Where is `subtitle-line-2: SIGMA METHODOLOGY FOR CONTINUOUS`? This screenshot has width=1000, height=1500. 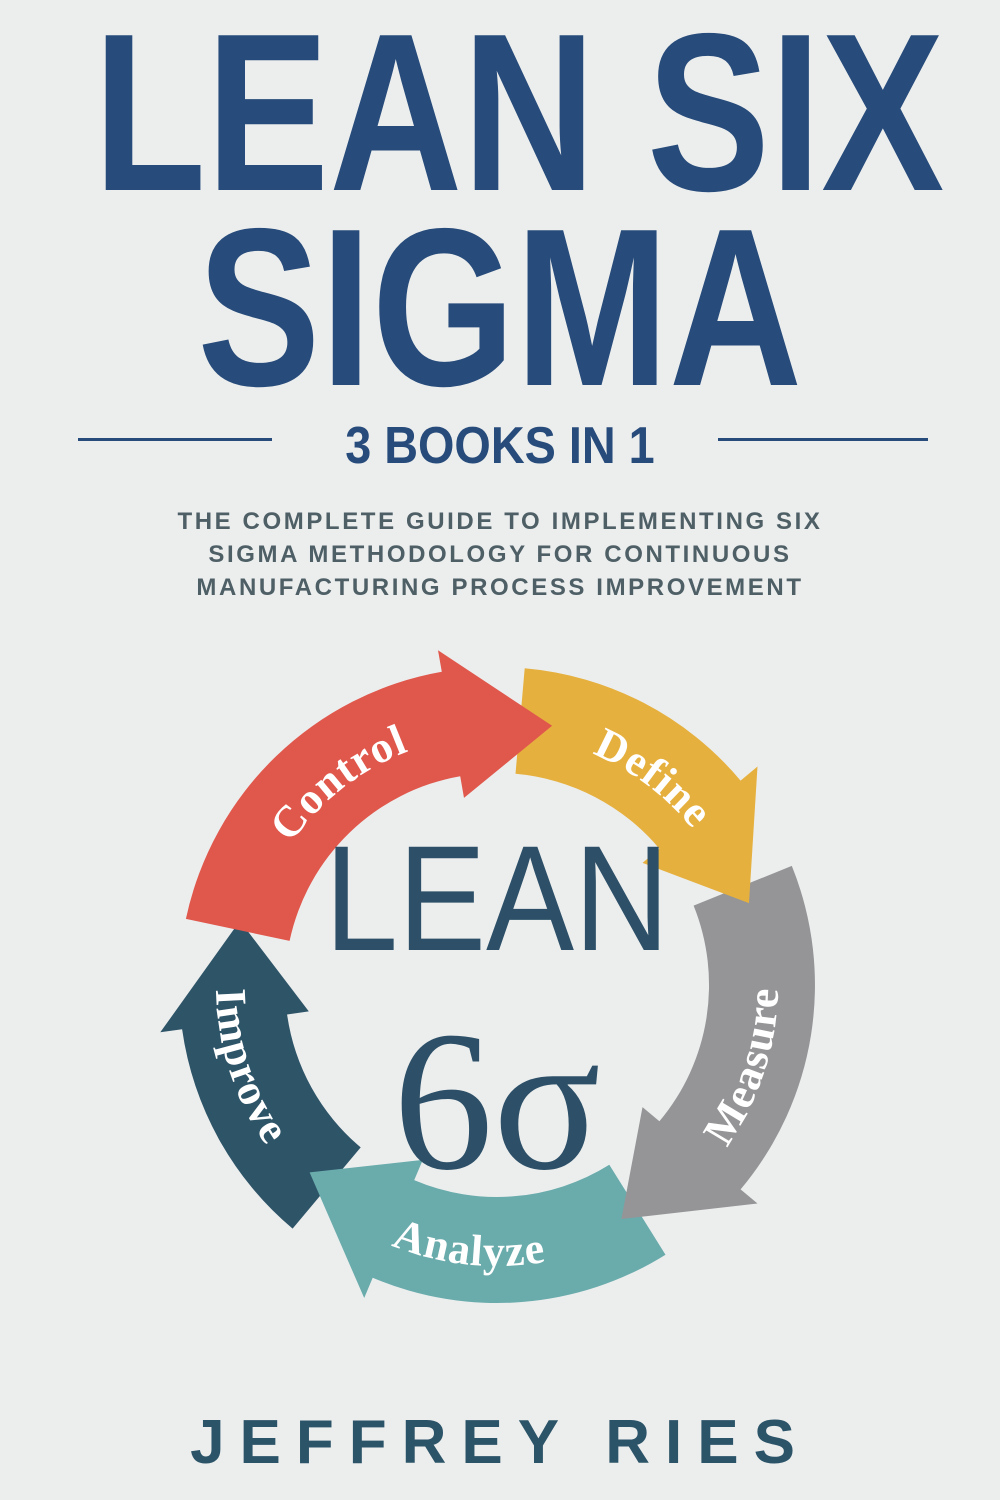
subtitle-line-2: SIGMA METHODOLOGY FOR CONTINUOUS is located at coordinates (500, 554).